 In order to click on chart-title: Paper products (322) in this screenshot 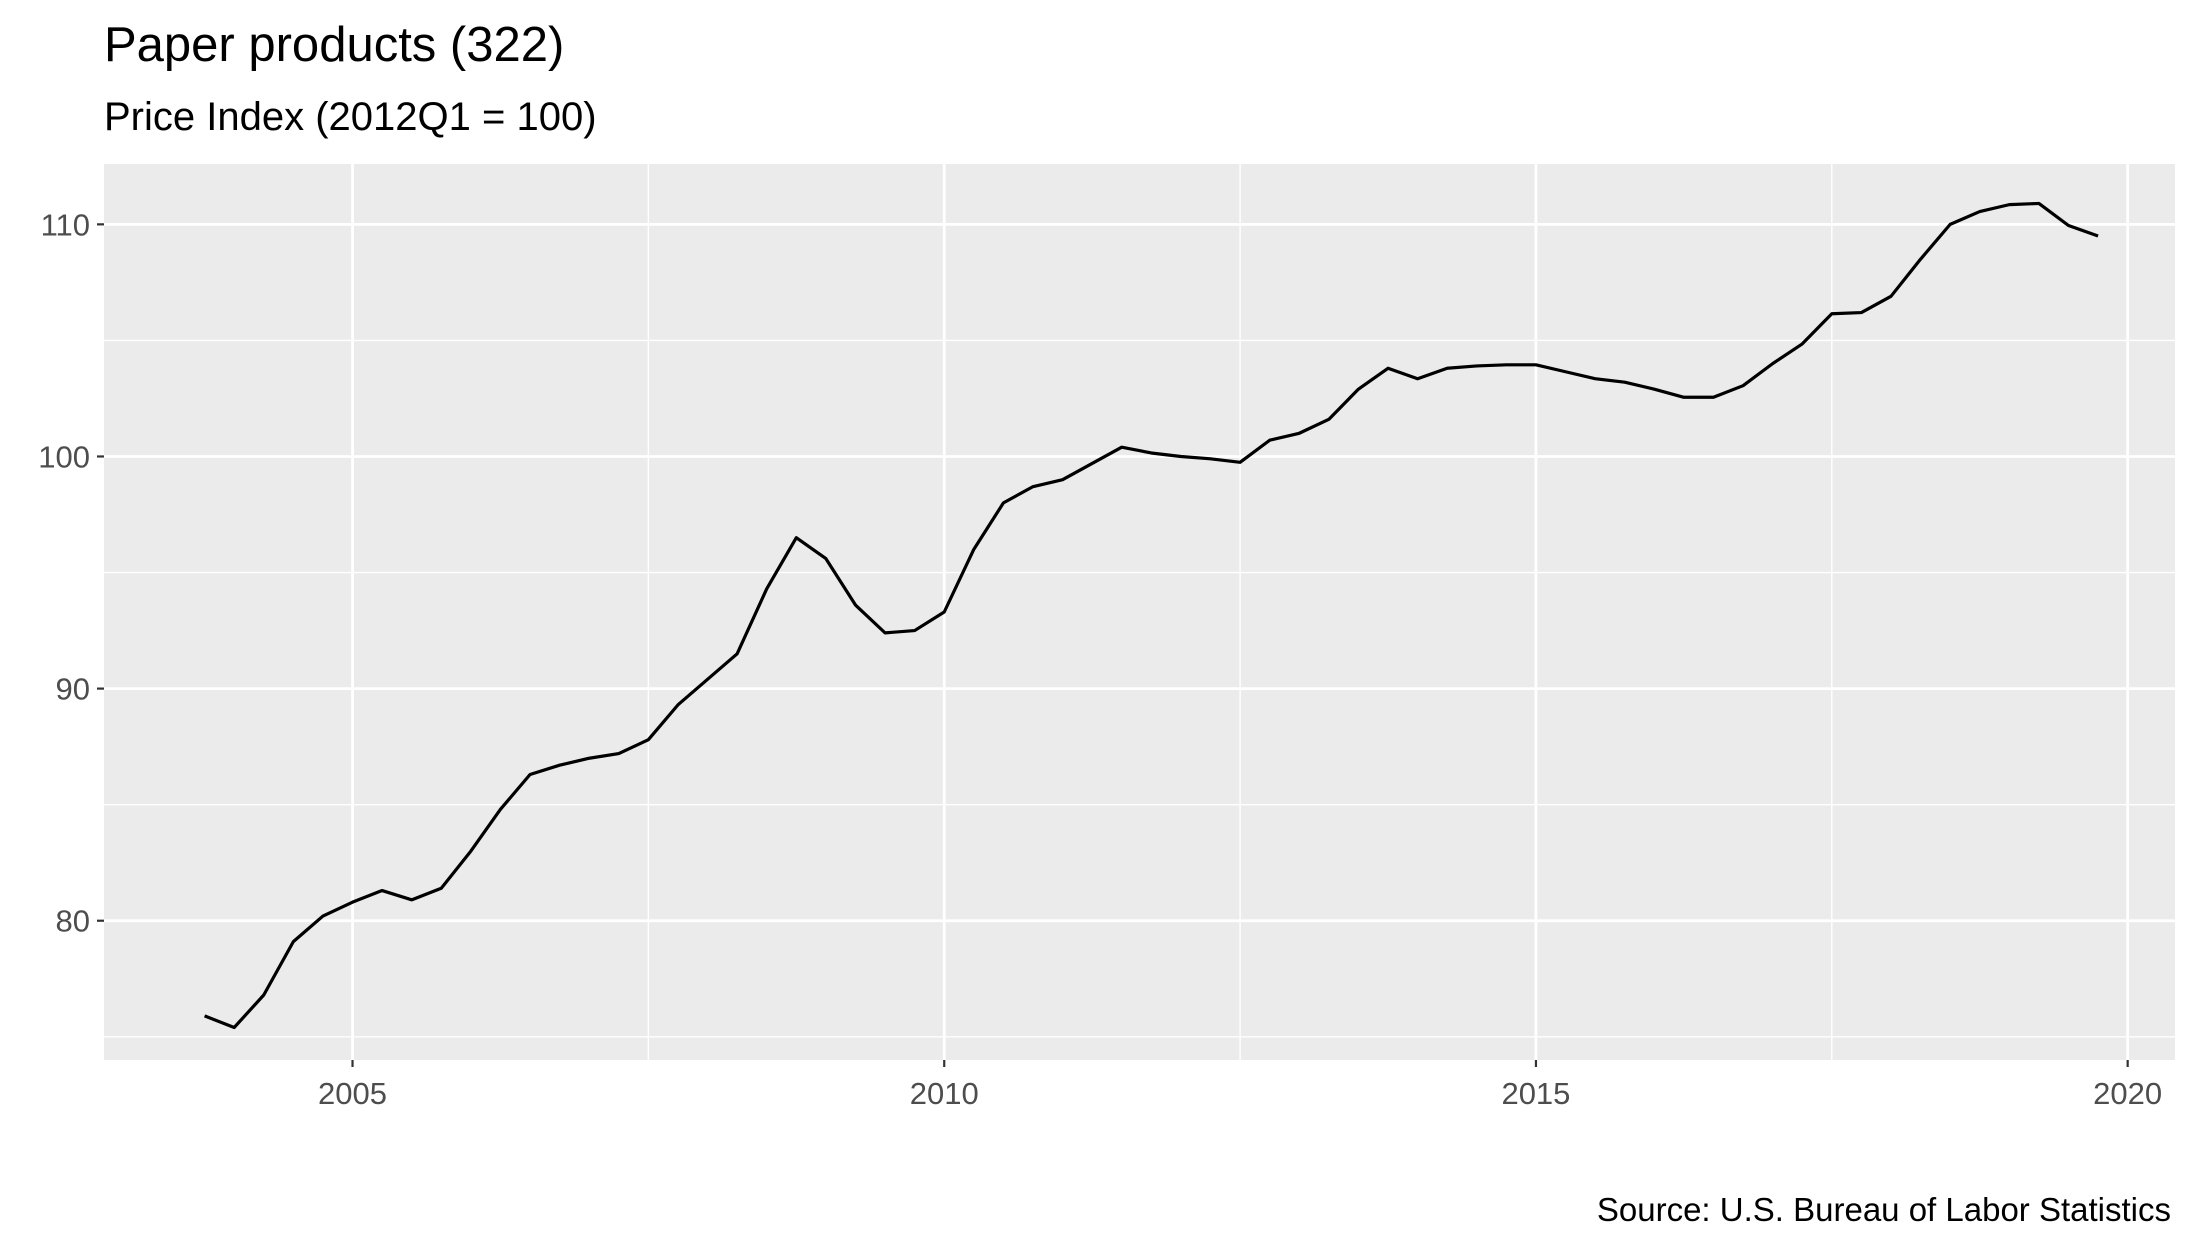, I will do `click(334, 45)`.